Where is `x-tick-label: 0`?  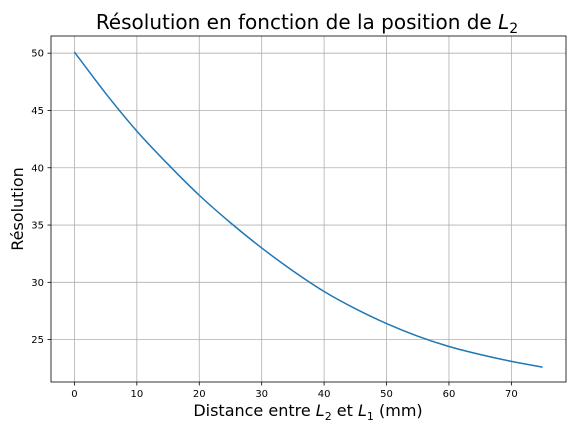 x-tick-label: 0 is located at coordinates (74, 394).